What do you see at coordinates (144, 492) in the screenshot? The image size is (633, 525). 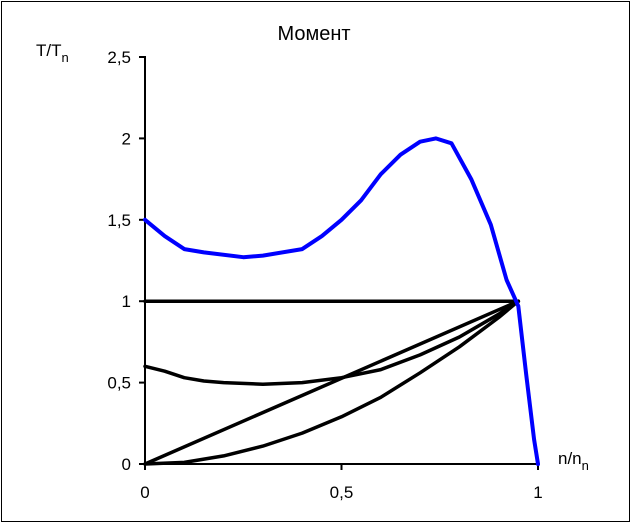 I see `x-tick-label: 0` at bounding box center [144, 492].